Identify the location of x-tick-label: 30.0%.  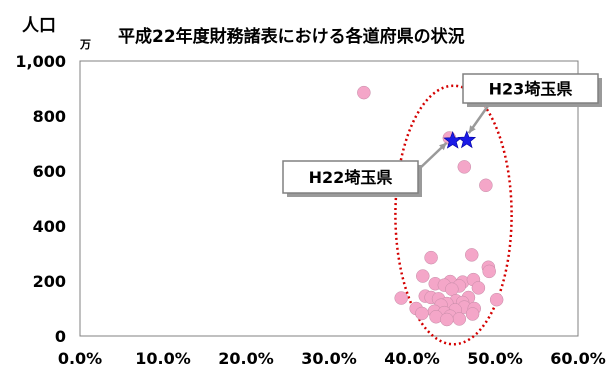
(329, 358).